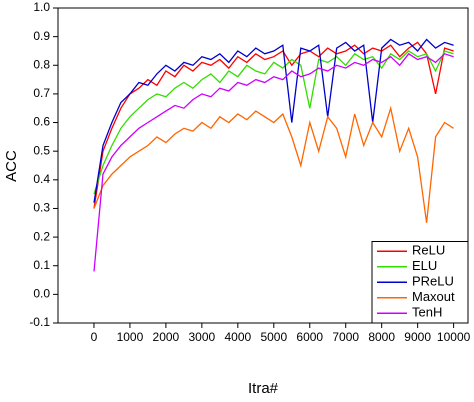 Image resolution: width=474 pixels, height=402 pixels. Describe the element at coordinates (433, 281) in the screenshot. I see `legend-label: PReLU` at that location.